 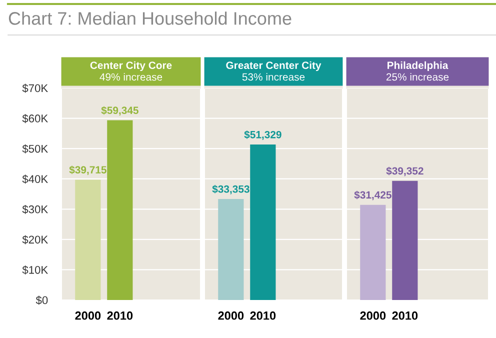 What do you see at coordinates (35, 88) in the screenshot?
I see `y-tick-label: $70K` at bounding box center [35, 88].